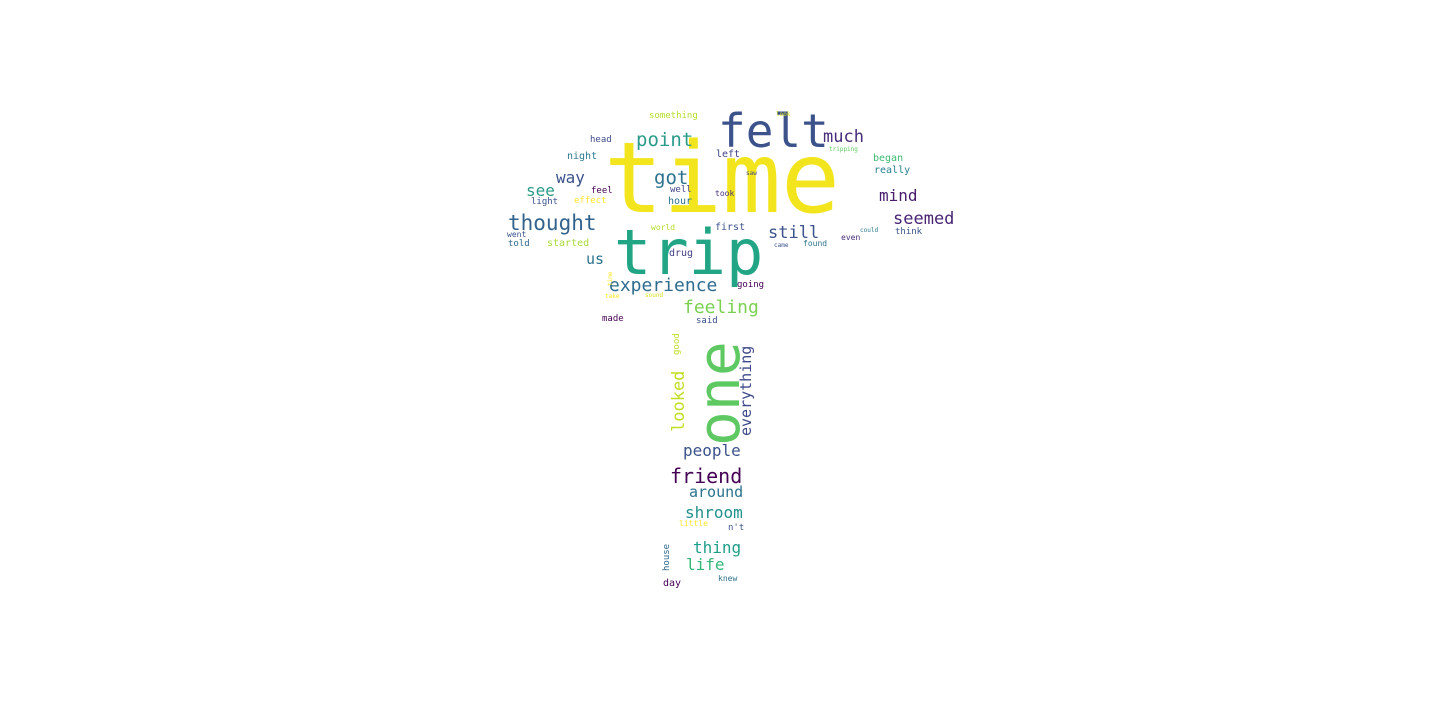  What do you see at coordinates (898, 195) in the screenshot?
I see `word-mind: mind` at bounding box center [898, 195].